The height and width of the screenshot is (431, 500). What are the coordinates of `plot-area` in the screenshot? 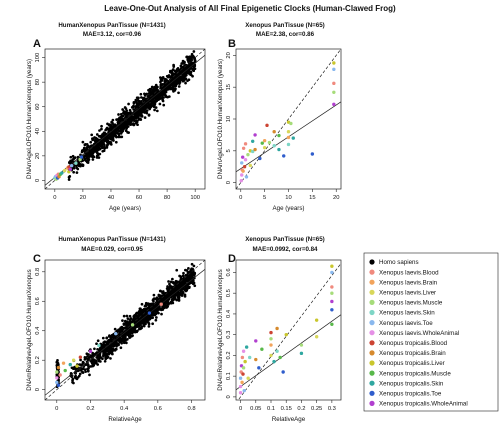 It's located at (288, 119).